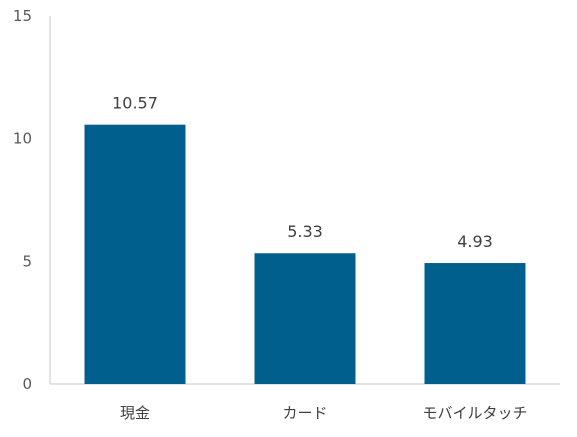 The height and width of the screenshot is (437, 577). I want to click on y-tick-label: 5, so click(27, 261).